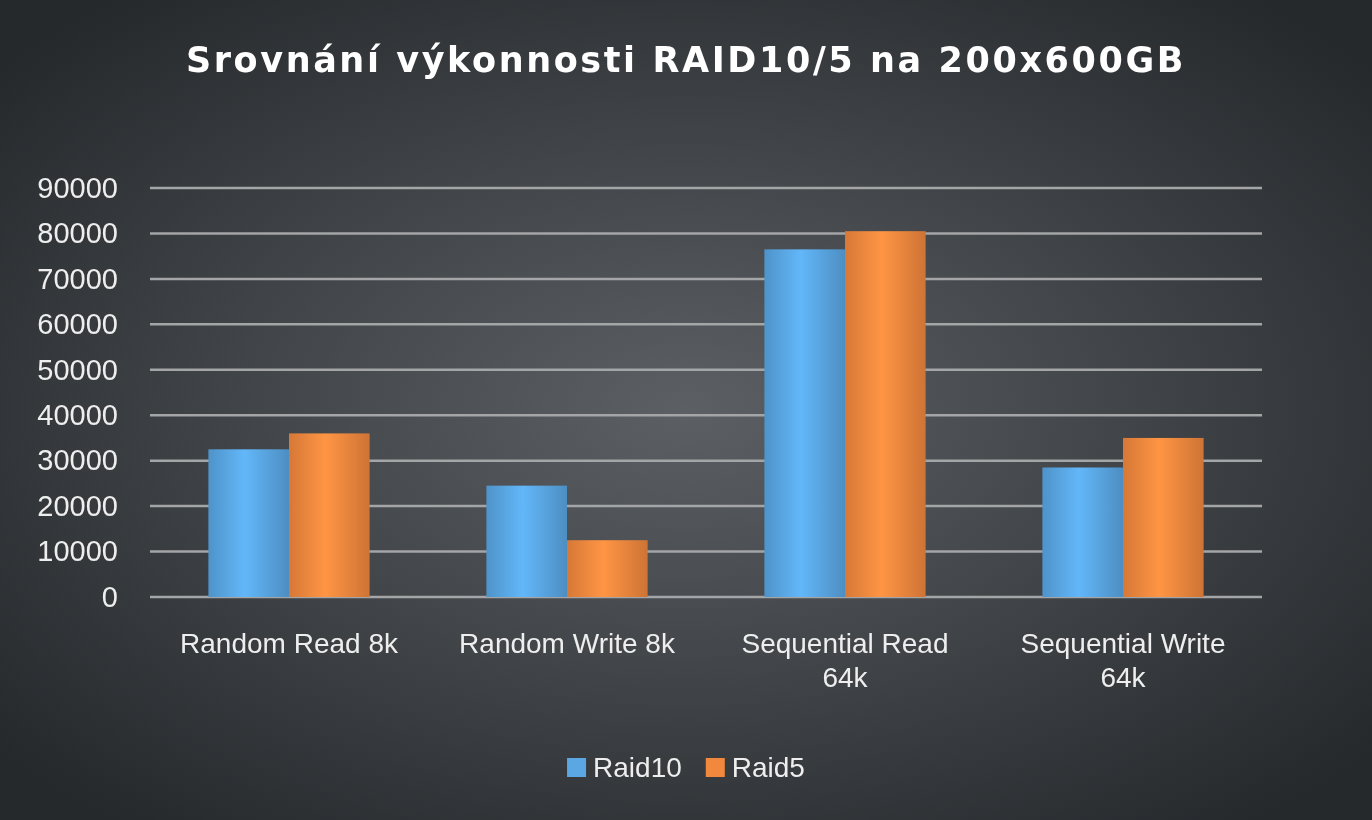  Describe the element at coordinates (845, 660) in the screenshot. I see `x-tick-label: Sequential Read 64k` at that location.